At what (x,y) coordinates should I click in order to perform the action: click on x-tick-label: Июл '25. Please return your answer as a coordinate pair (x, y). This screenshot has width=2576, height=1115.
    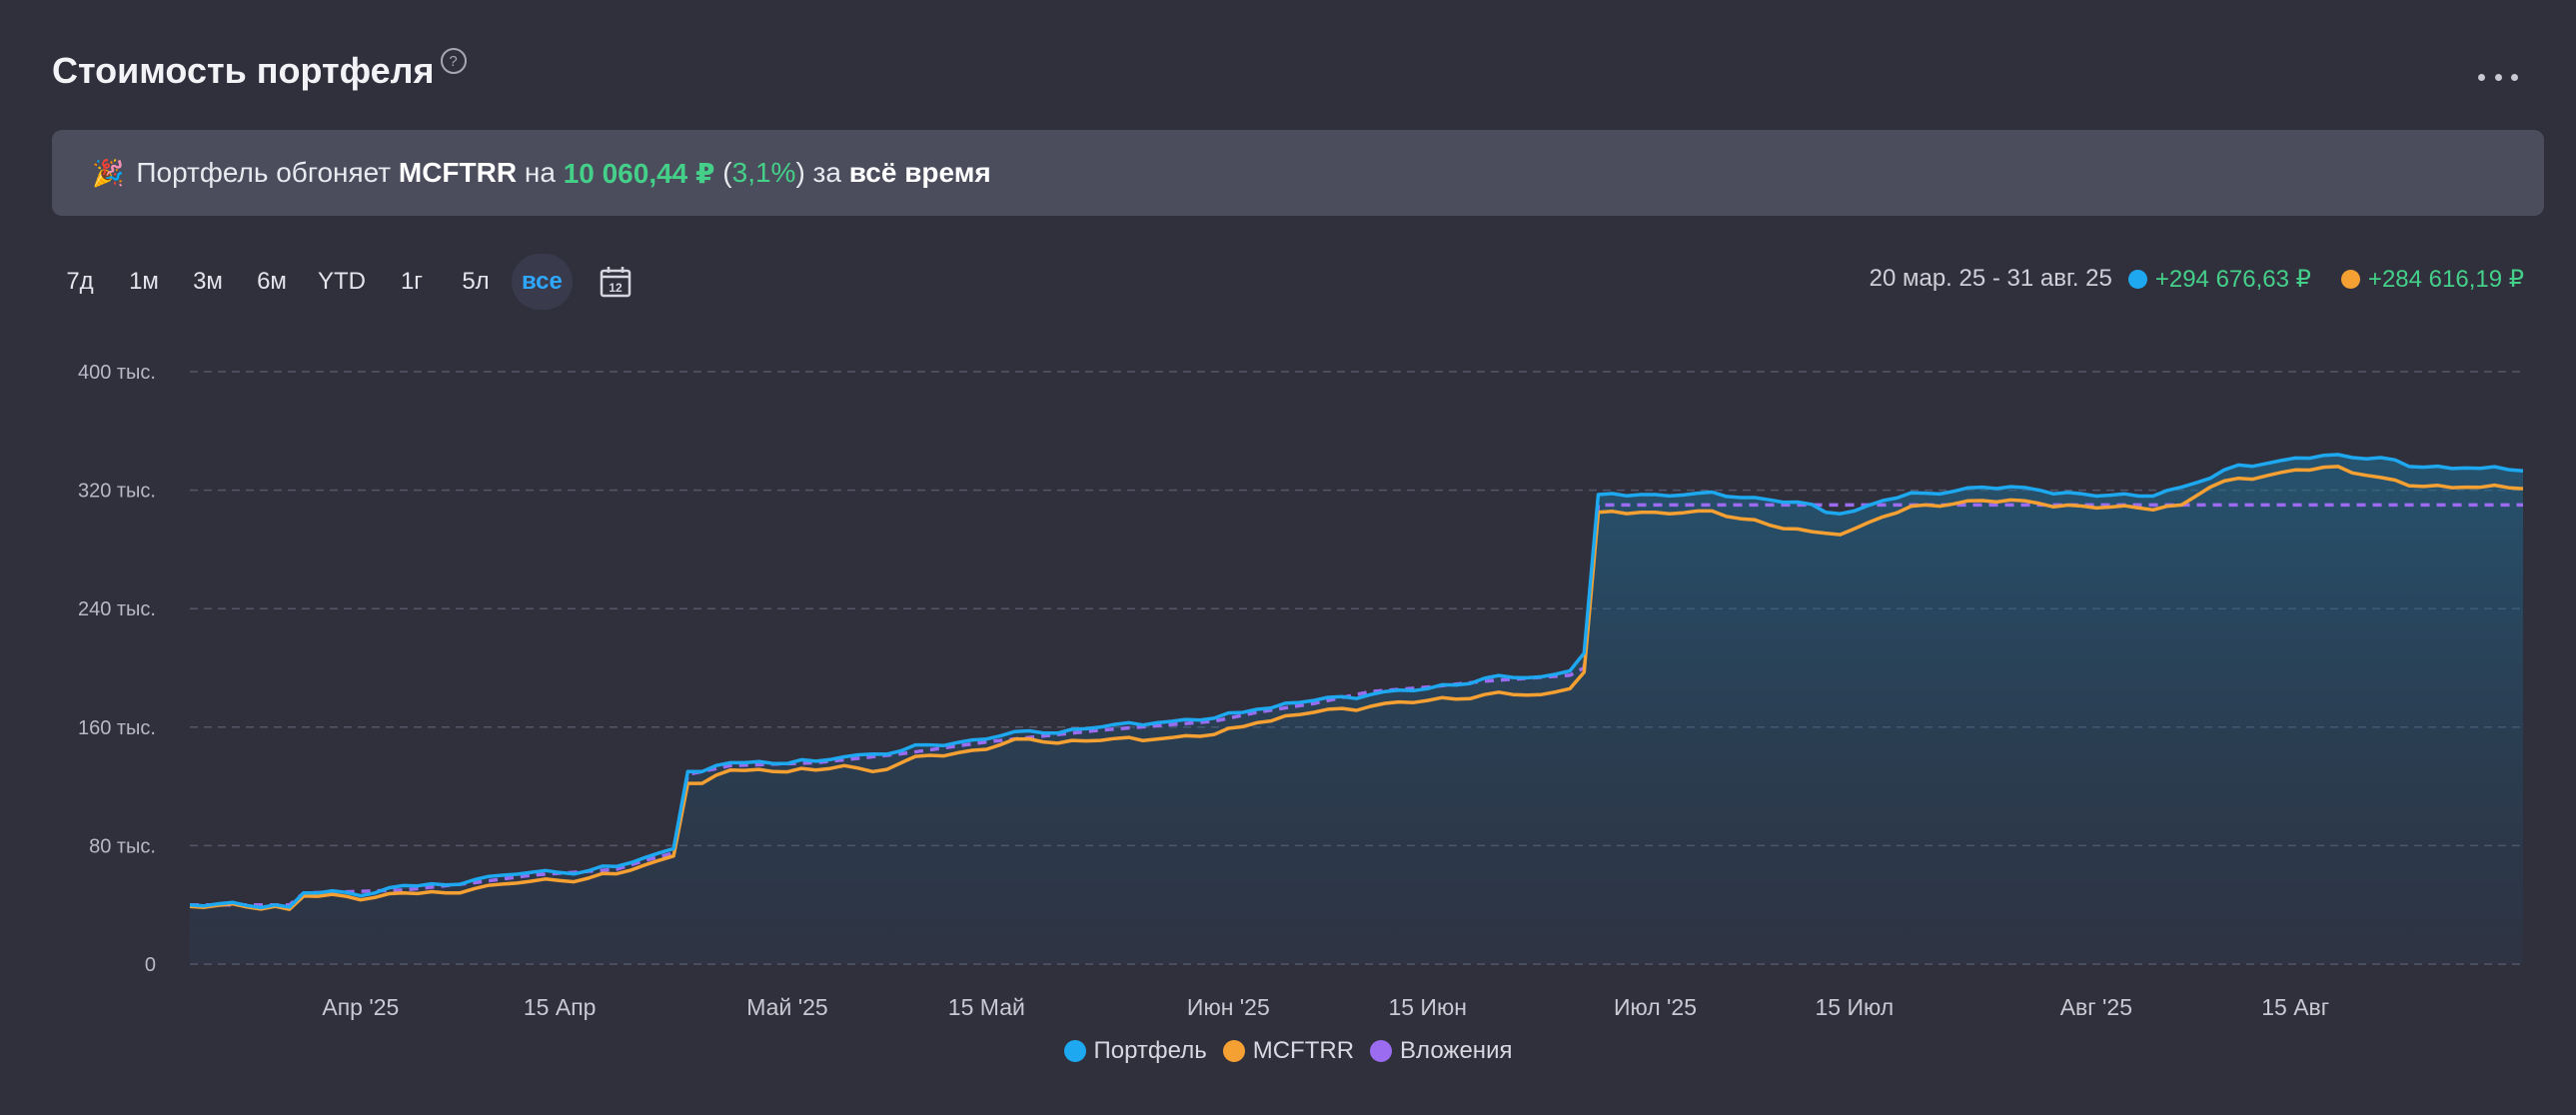
    Looking at the image, I should click on (1655, 1007).